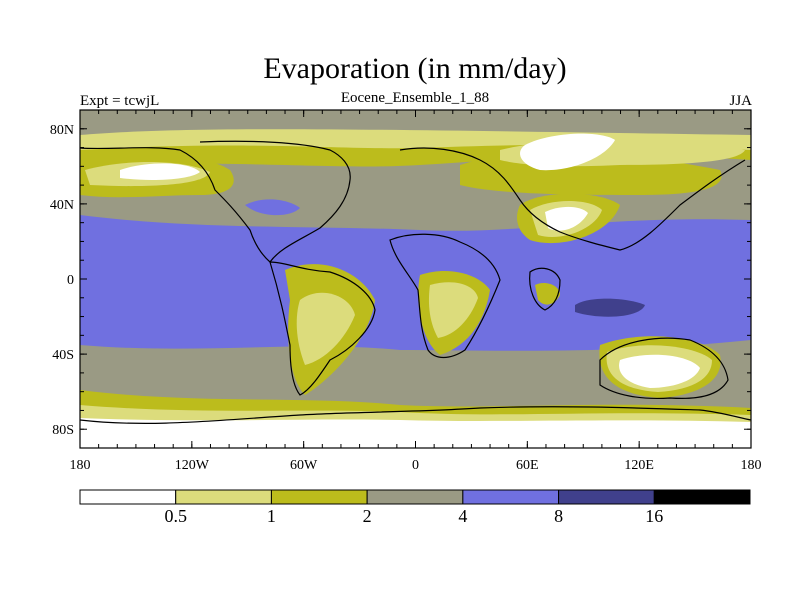 Image resolution: width=800 pixels, height=600 pixels. Describe the element at coordinates (63, 355) in the screenshot. I see `lat-tick-label: 40S` at that location.